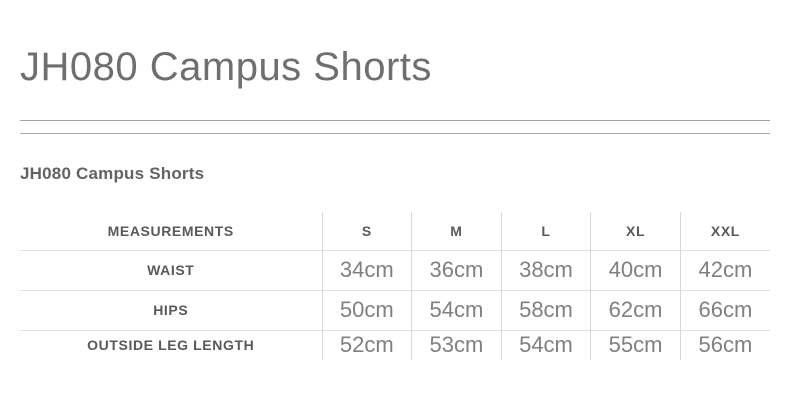  Describe the element at coordinates (545, 231) in the screenshot. I see `column-header-l: L` at that location.